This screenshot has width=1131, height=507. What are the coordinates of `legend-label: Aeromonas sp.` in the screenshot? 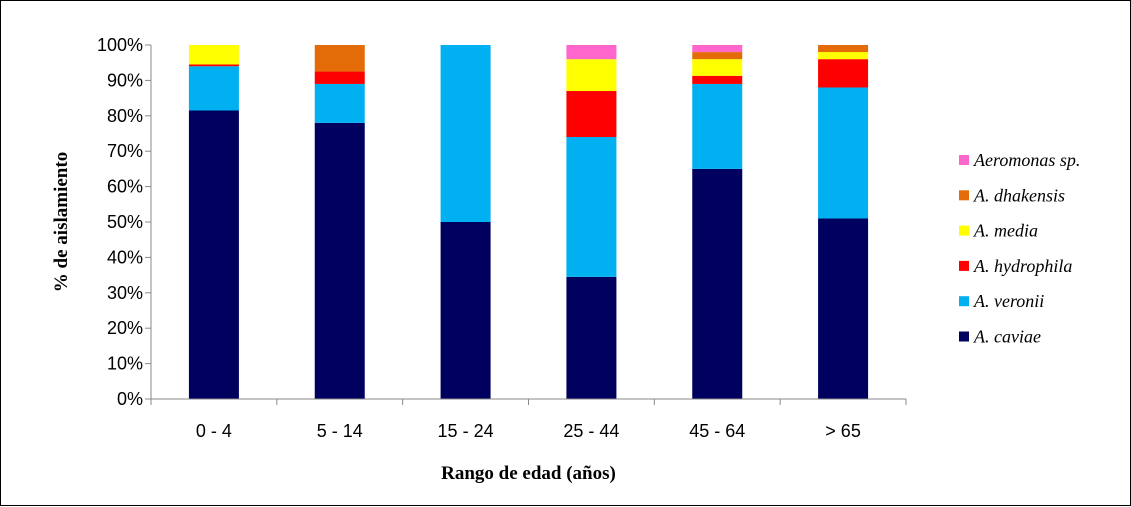 It's located at (1026, 160).